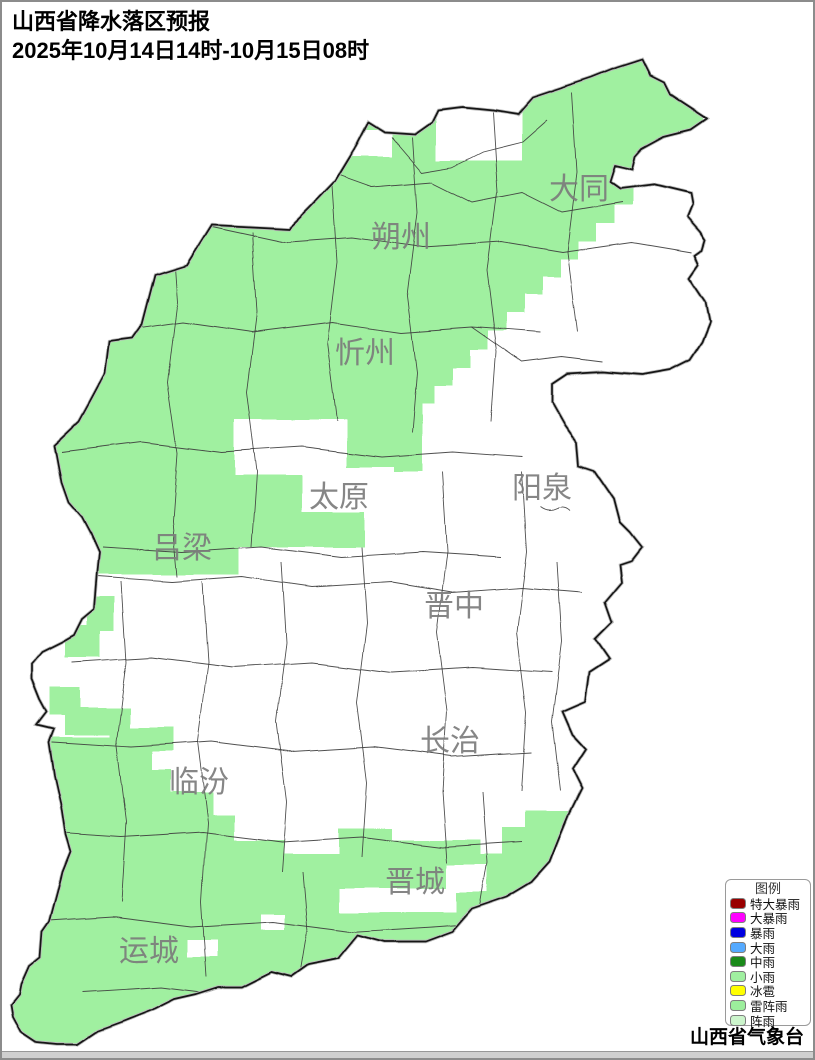 The image size is (815, 1060). I want to click on city-label-临汾: 临汾, so click(199, 782).